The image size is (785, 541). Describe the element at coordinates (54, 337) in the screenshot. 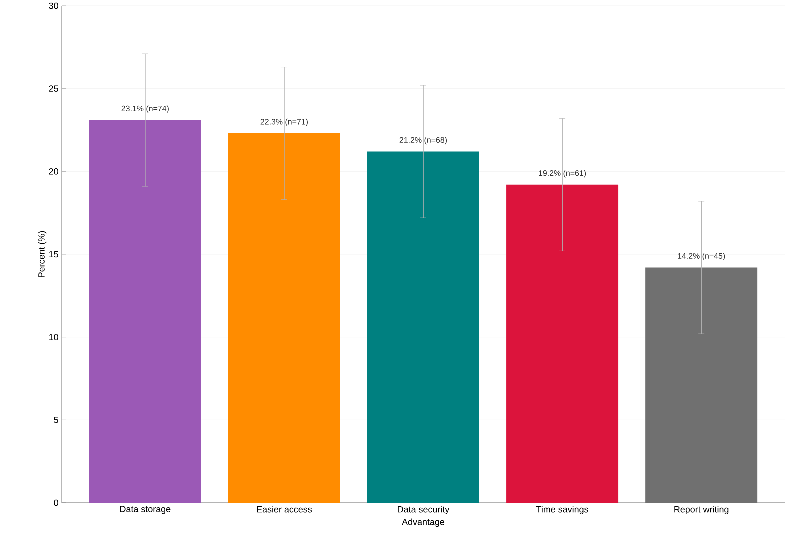

I see `y-tick-label: 10` at that location.